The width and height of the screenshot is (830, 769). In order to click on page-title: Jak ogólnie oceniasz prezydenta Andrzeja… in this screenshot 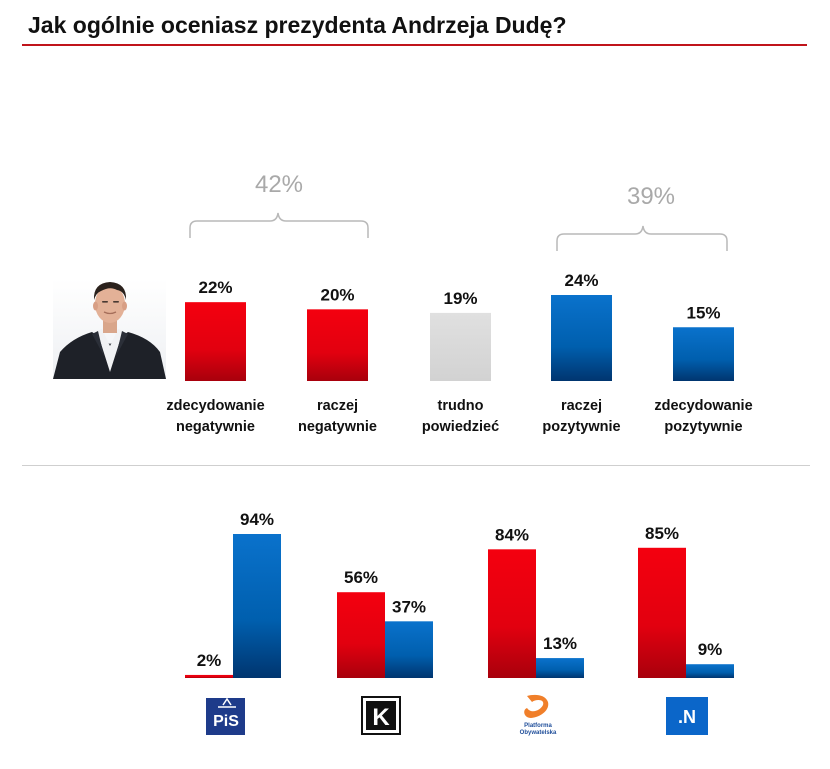, I will do `click(297, 25)`.